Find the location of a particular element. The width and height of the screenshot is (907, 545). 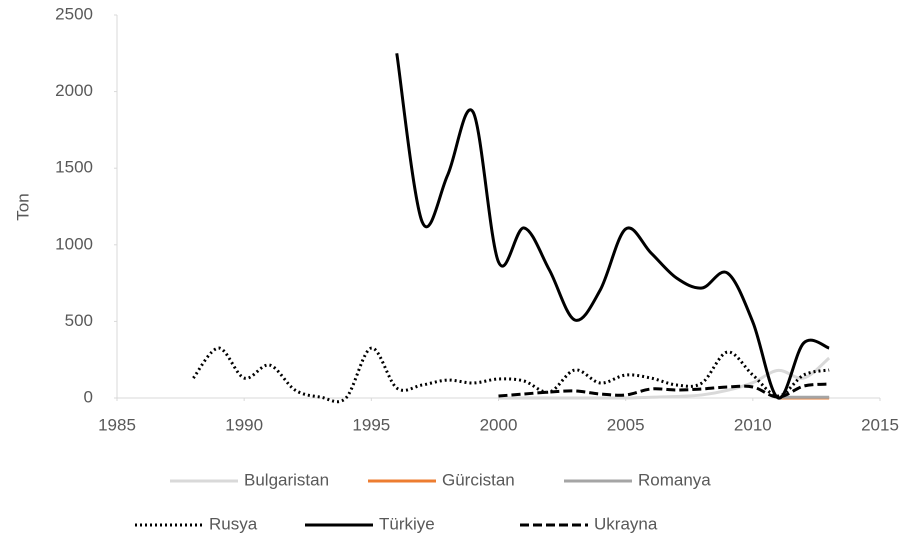

y-tick-label: 1500 is located at coordinates (74, 167).